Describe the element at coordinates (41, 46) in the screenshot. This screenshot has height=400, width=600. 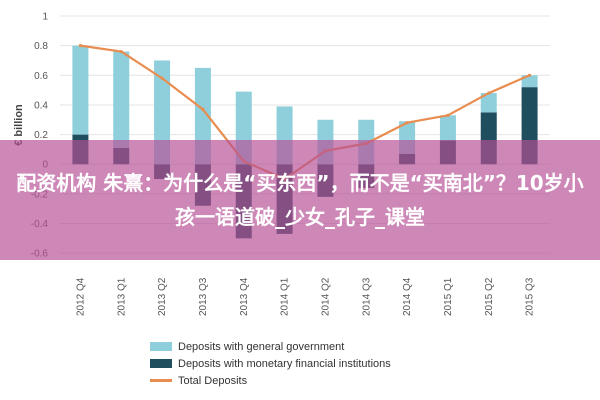
I see `y-tick-label: 0.8` at that location.